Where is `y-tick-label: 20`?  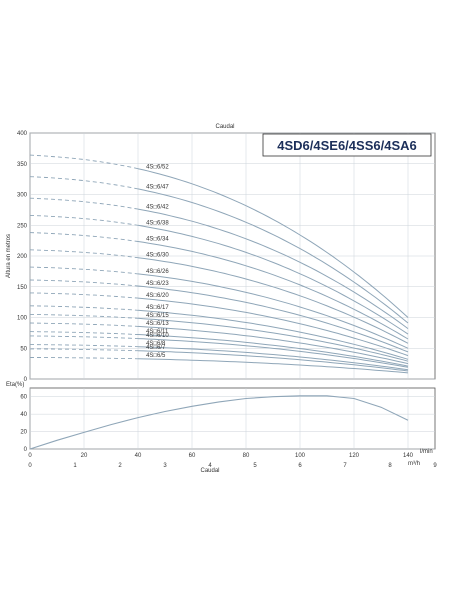
y-tick-label: 20 is located at coordinates (23, 433).